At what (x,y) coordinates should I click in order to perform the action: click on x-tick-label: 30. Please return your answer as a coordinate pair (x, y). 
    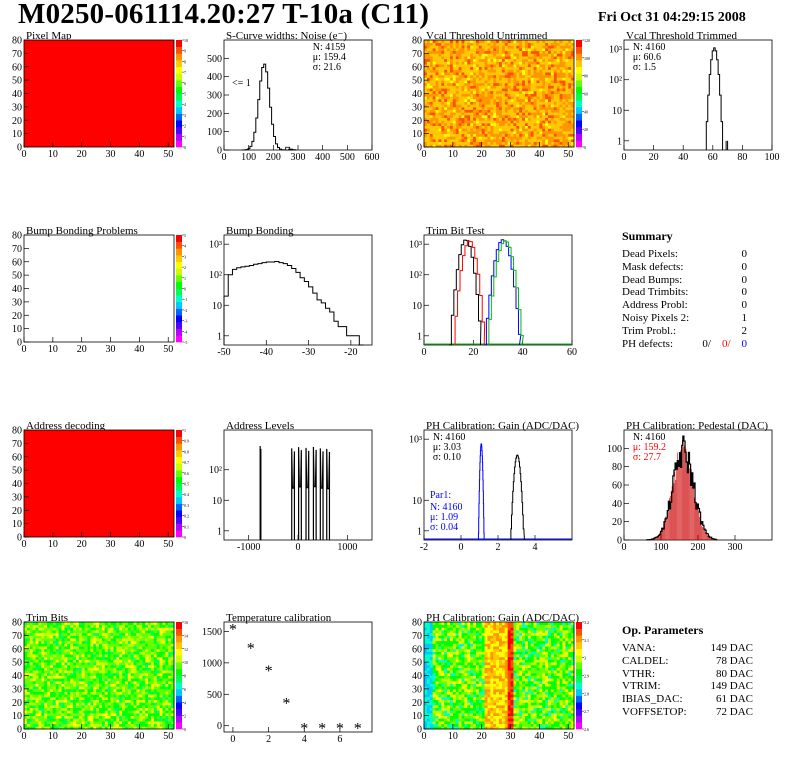
    Looking at the image, I should click on (111, 349).